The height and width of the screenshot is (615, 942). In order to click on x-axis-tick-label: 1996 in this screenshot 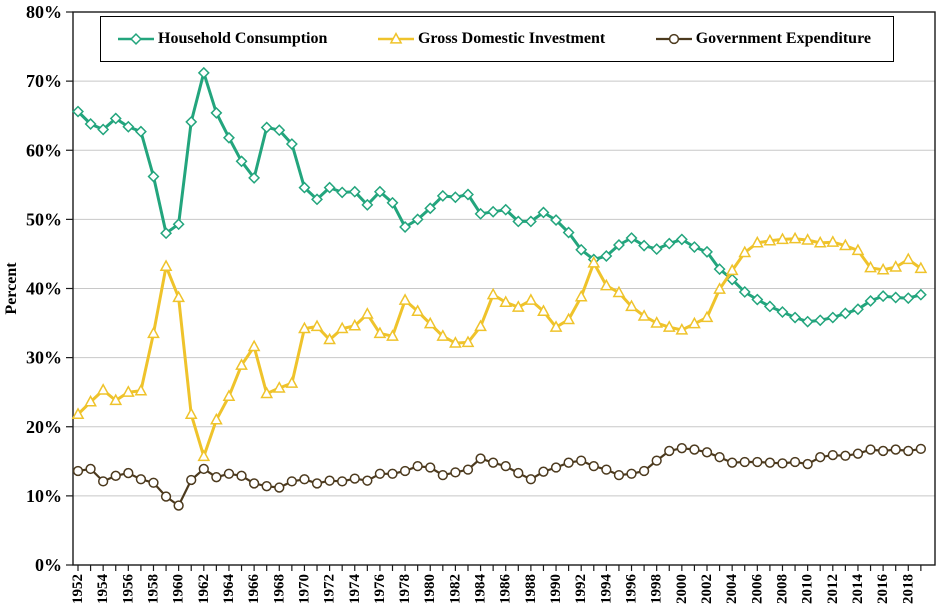, I will do `click(632, 589)`.